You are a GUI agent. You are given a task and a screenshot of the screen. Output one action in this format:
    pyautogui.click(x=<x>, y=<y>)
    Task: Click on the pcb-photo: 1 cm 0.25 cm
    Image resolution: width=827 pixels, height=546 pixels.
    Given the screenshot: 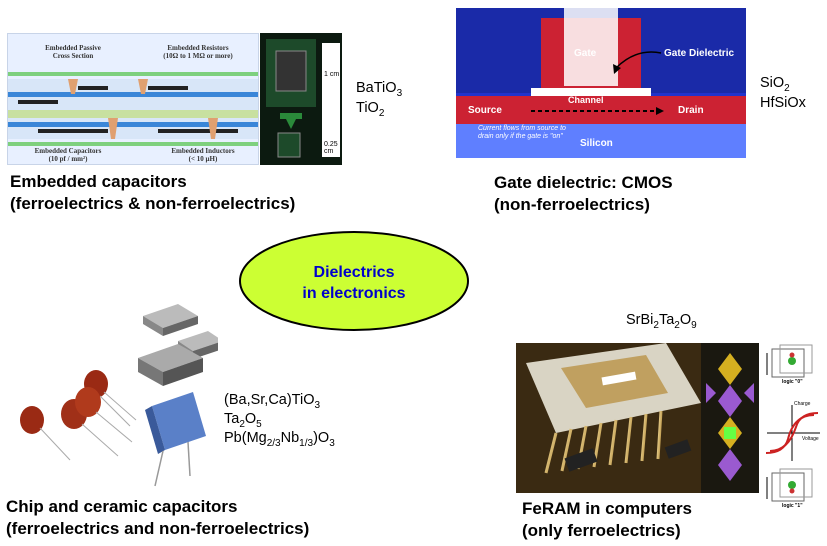 What is the action you would take?
    pyautogui.click(x=301, y=99)
    